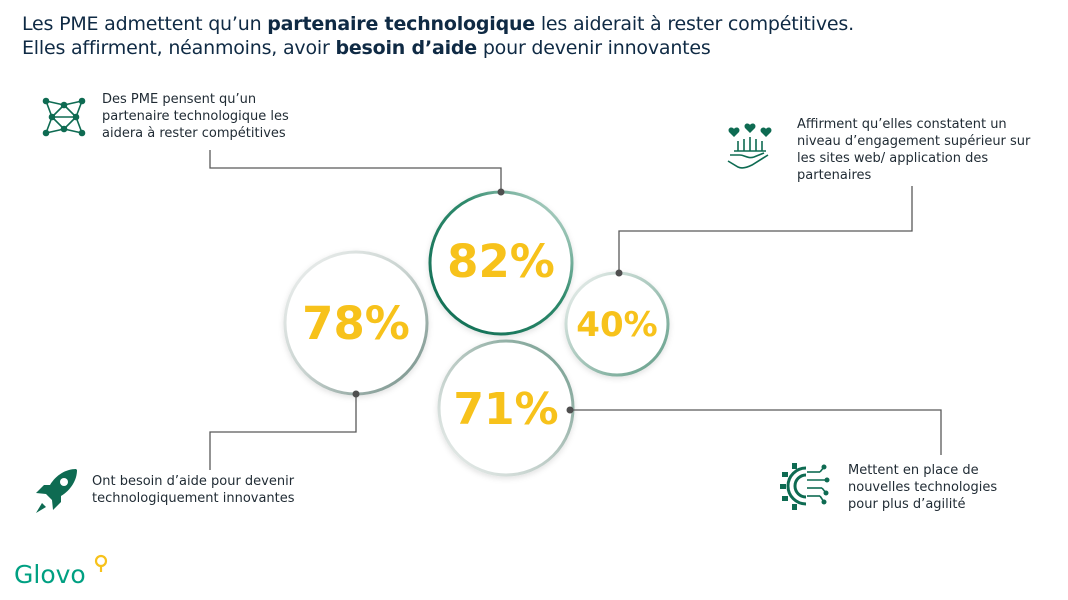  I want to click on stat-value-82: 82%, so click(501, 261).